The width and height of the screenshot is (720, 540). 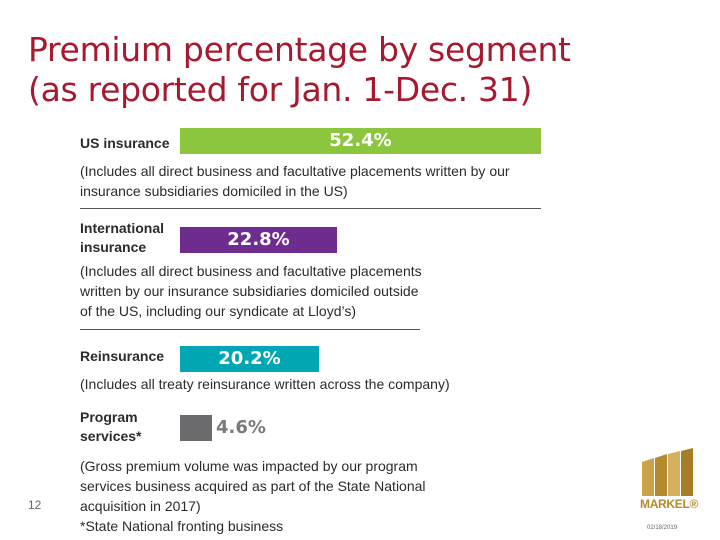 What do you see at coordinates (299, 49) in the screenshot?
I see `title-line-1: Premium percentage by segment` at bounding box center [299, 49].